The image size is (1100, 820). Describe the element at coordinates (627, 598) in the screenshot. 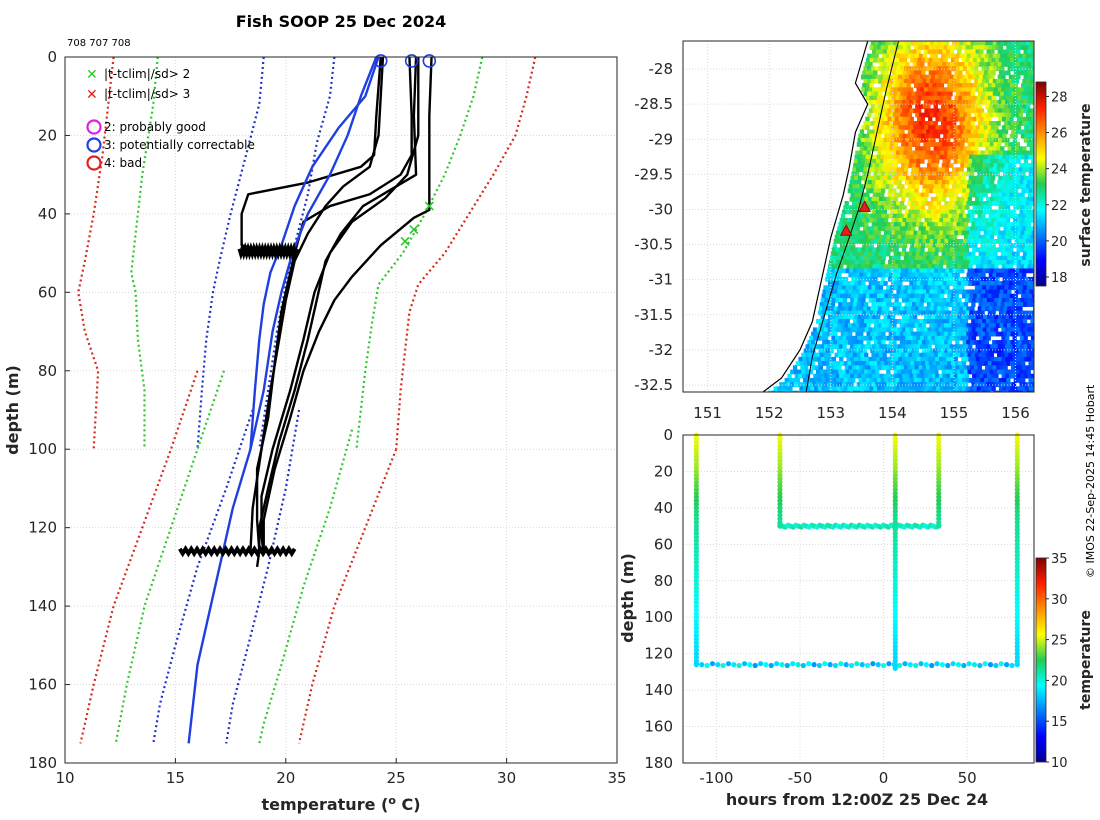

I see `time-depth-ylabel: depth (m)` at that location.